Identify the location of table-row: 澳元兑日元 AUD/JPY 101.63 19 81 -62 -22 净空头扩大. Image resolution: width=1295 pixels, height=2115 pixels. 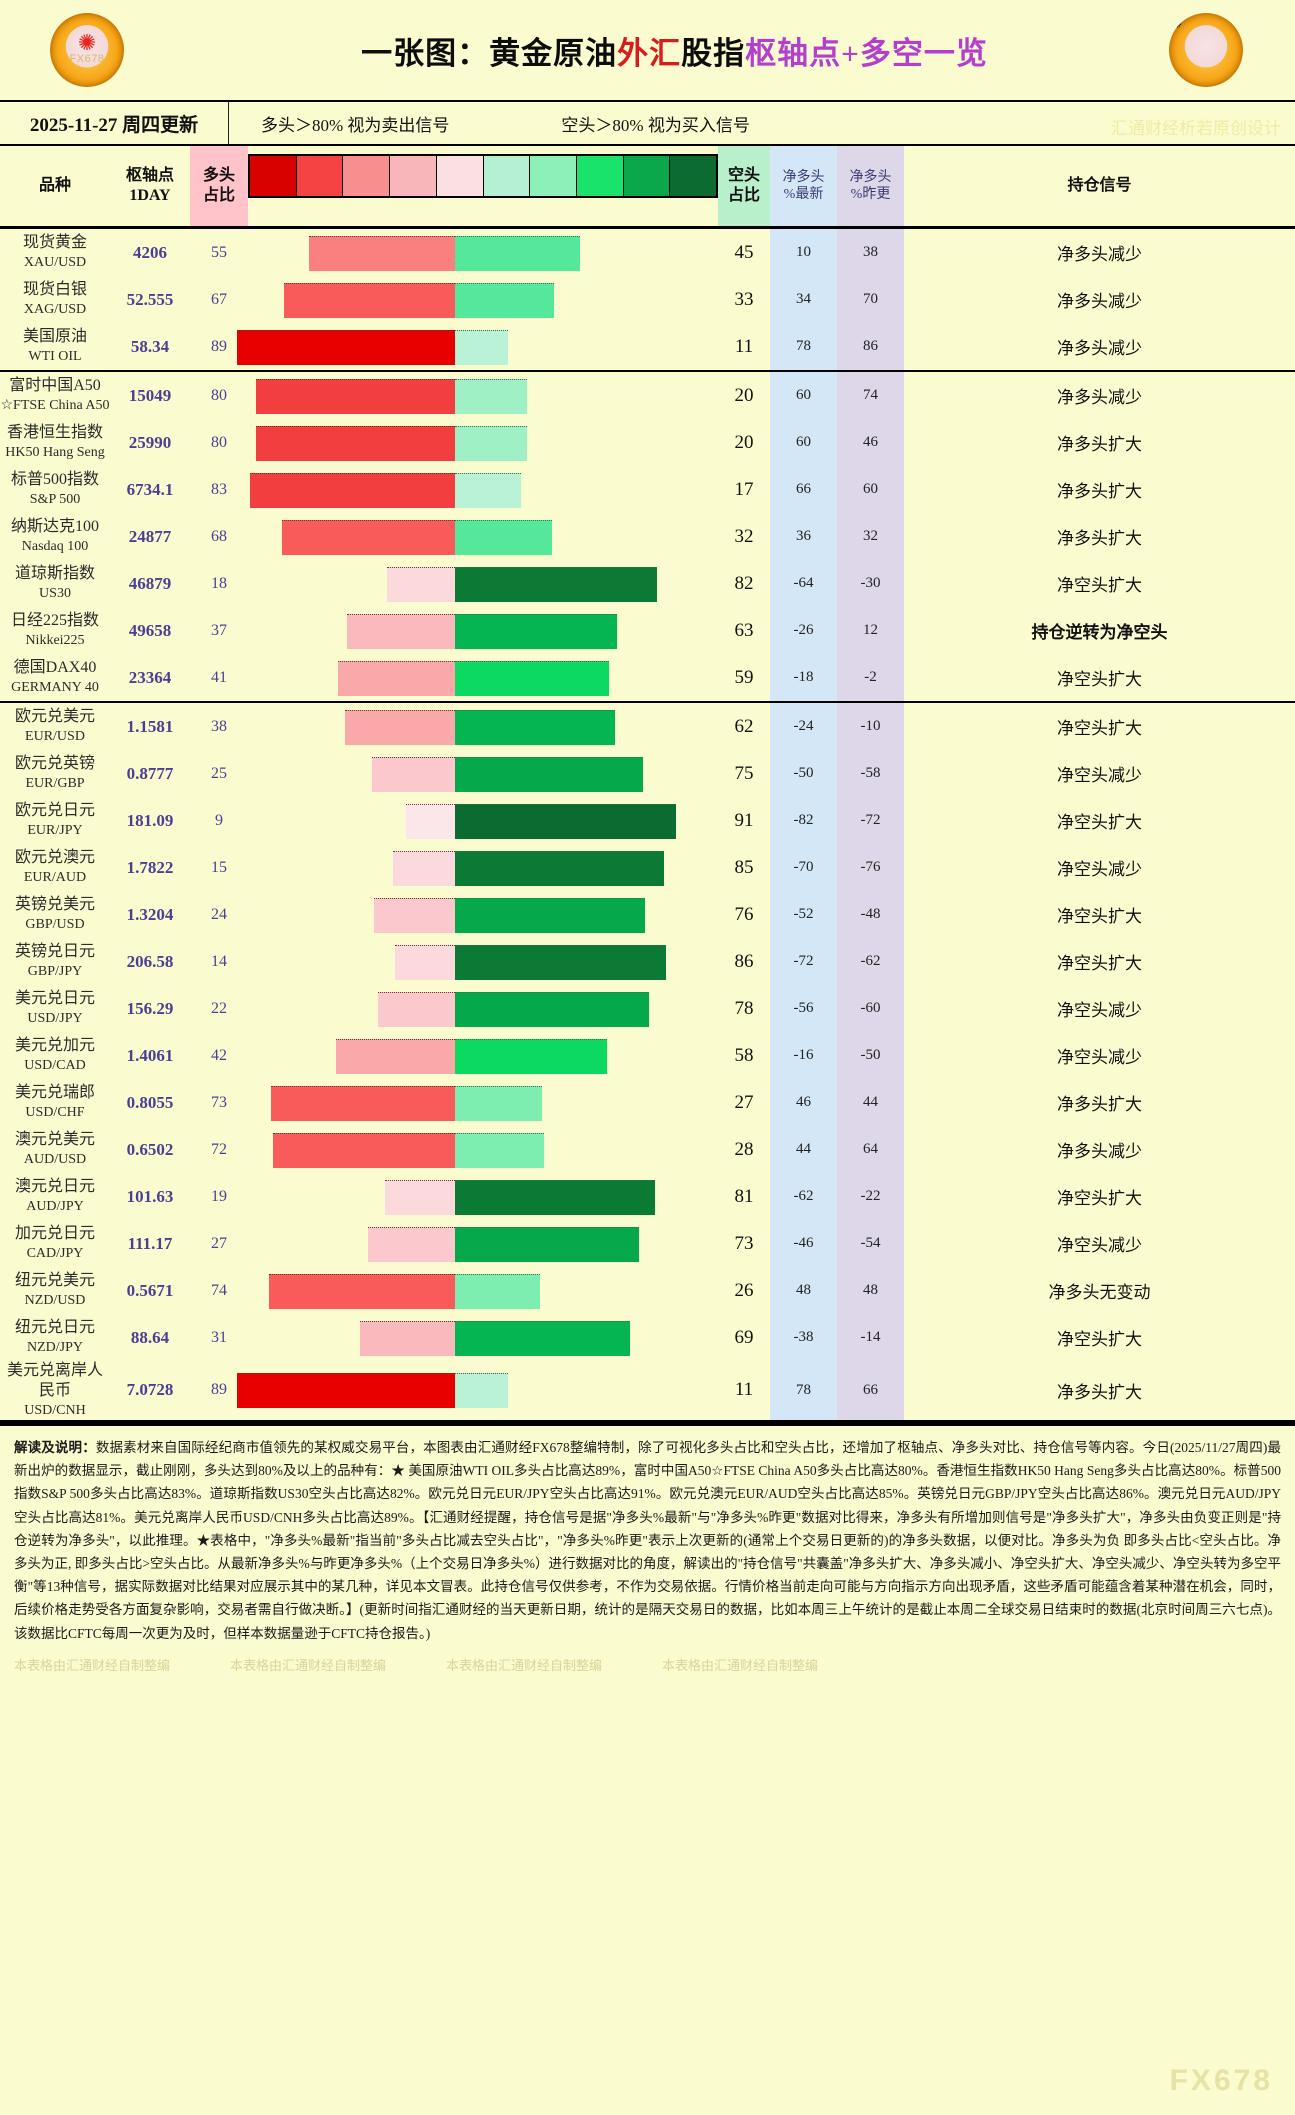
(647, 1196).